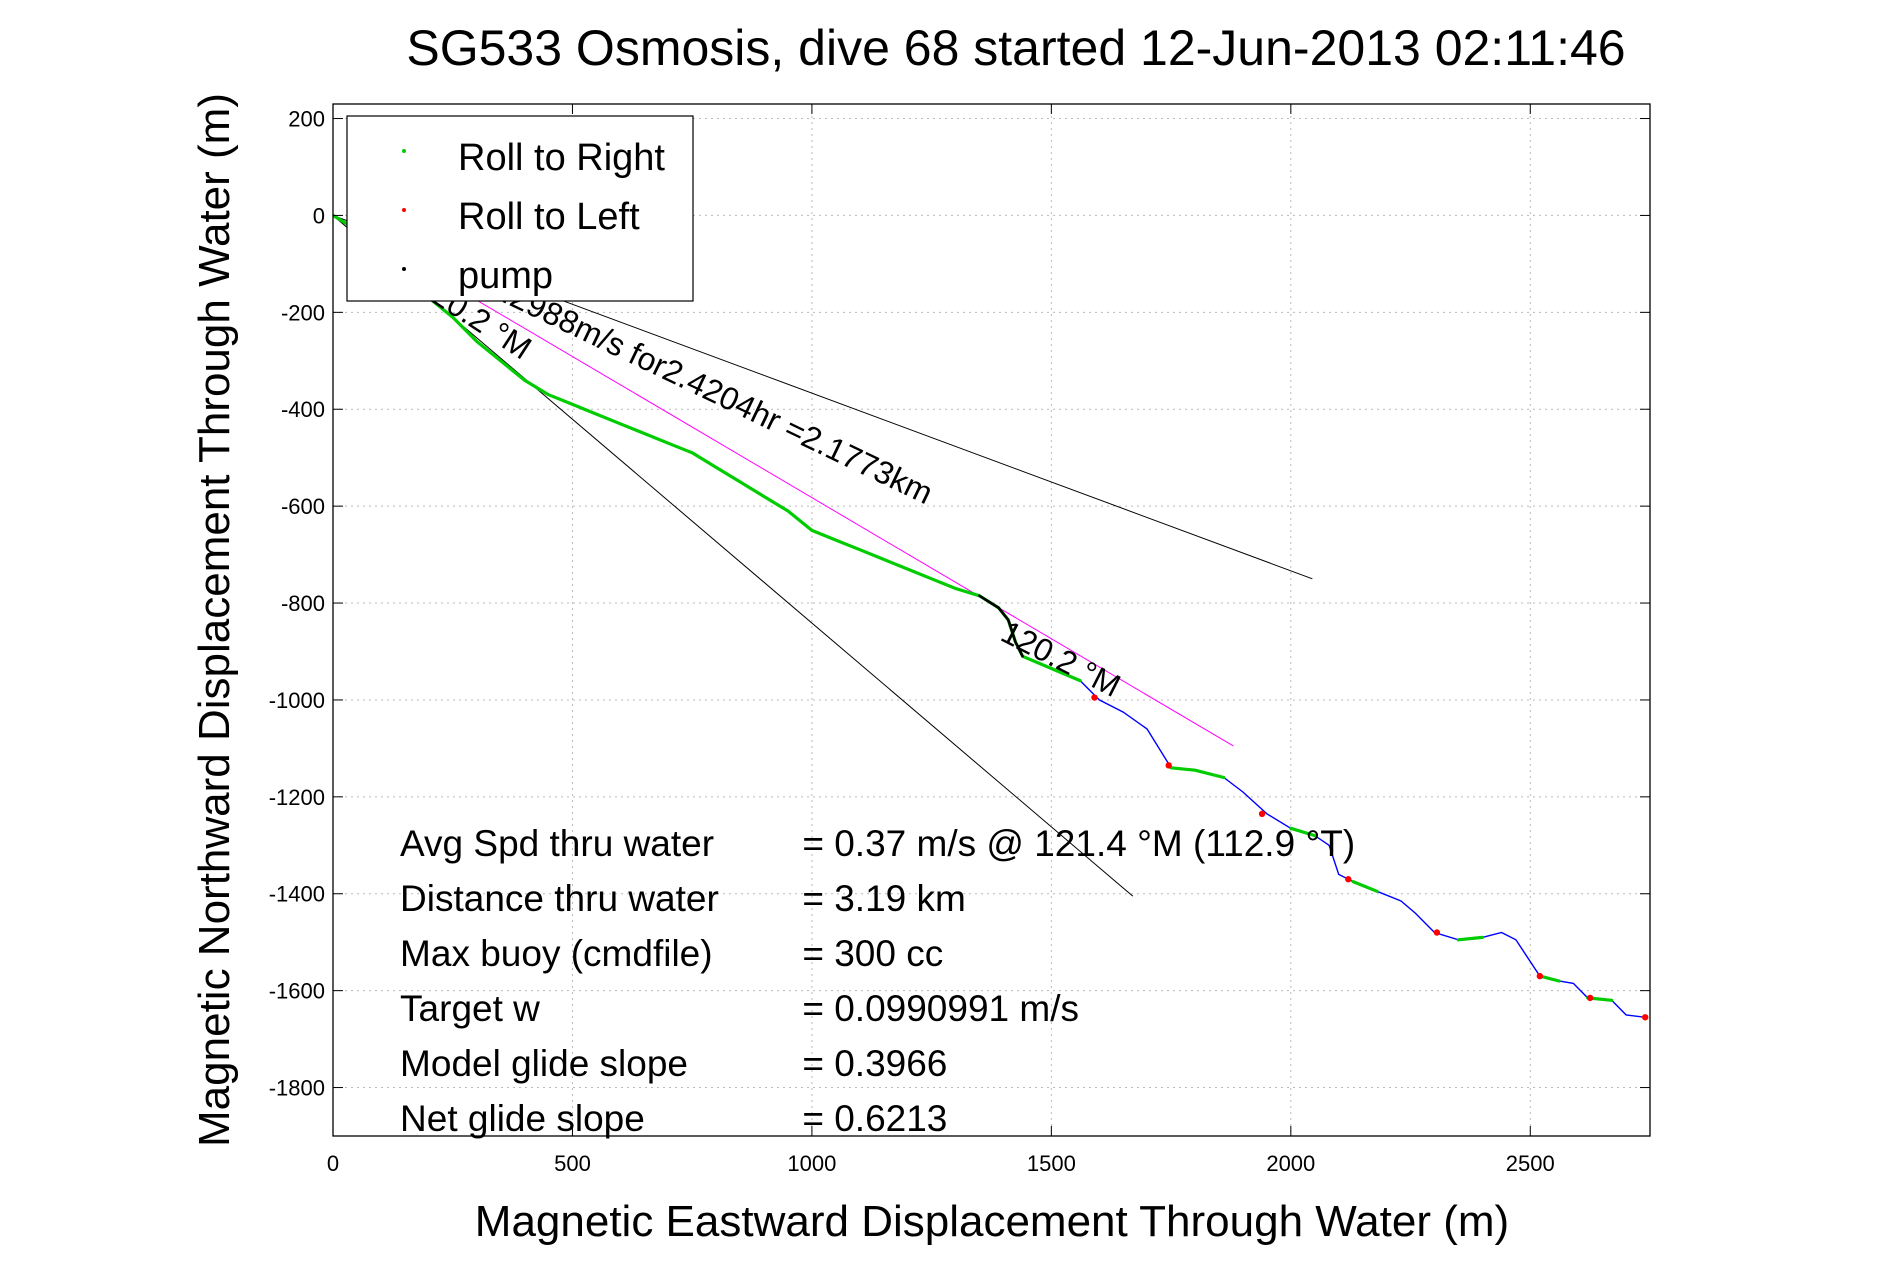  Describe the element at coordinates (884, 898) in the screenshot. I see `stat-value: = 3.19 km` at that location.